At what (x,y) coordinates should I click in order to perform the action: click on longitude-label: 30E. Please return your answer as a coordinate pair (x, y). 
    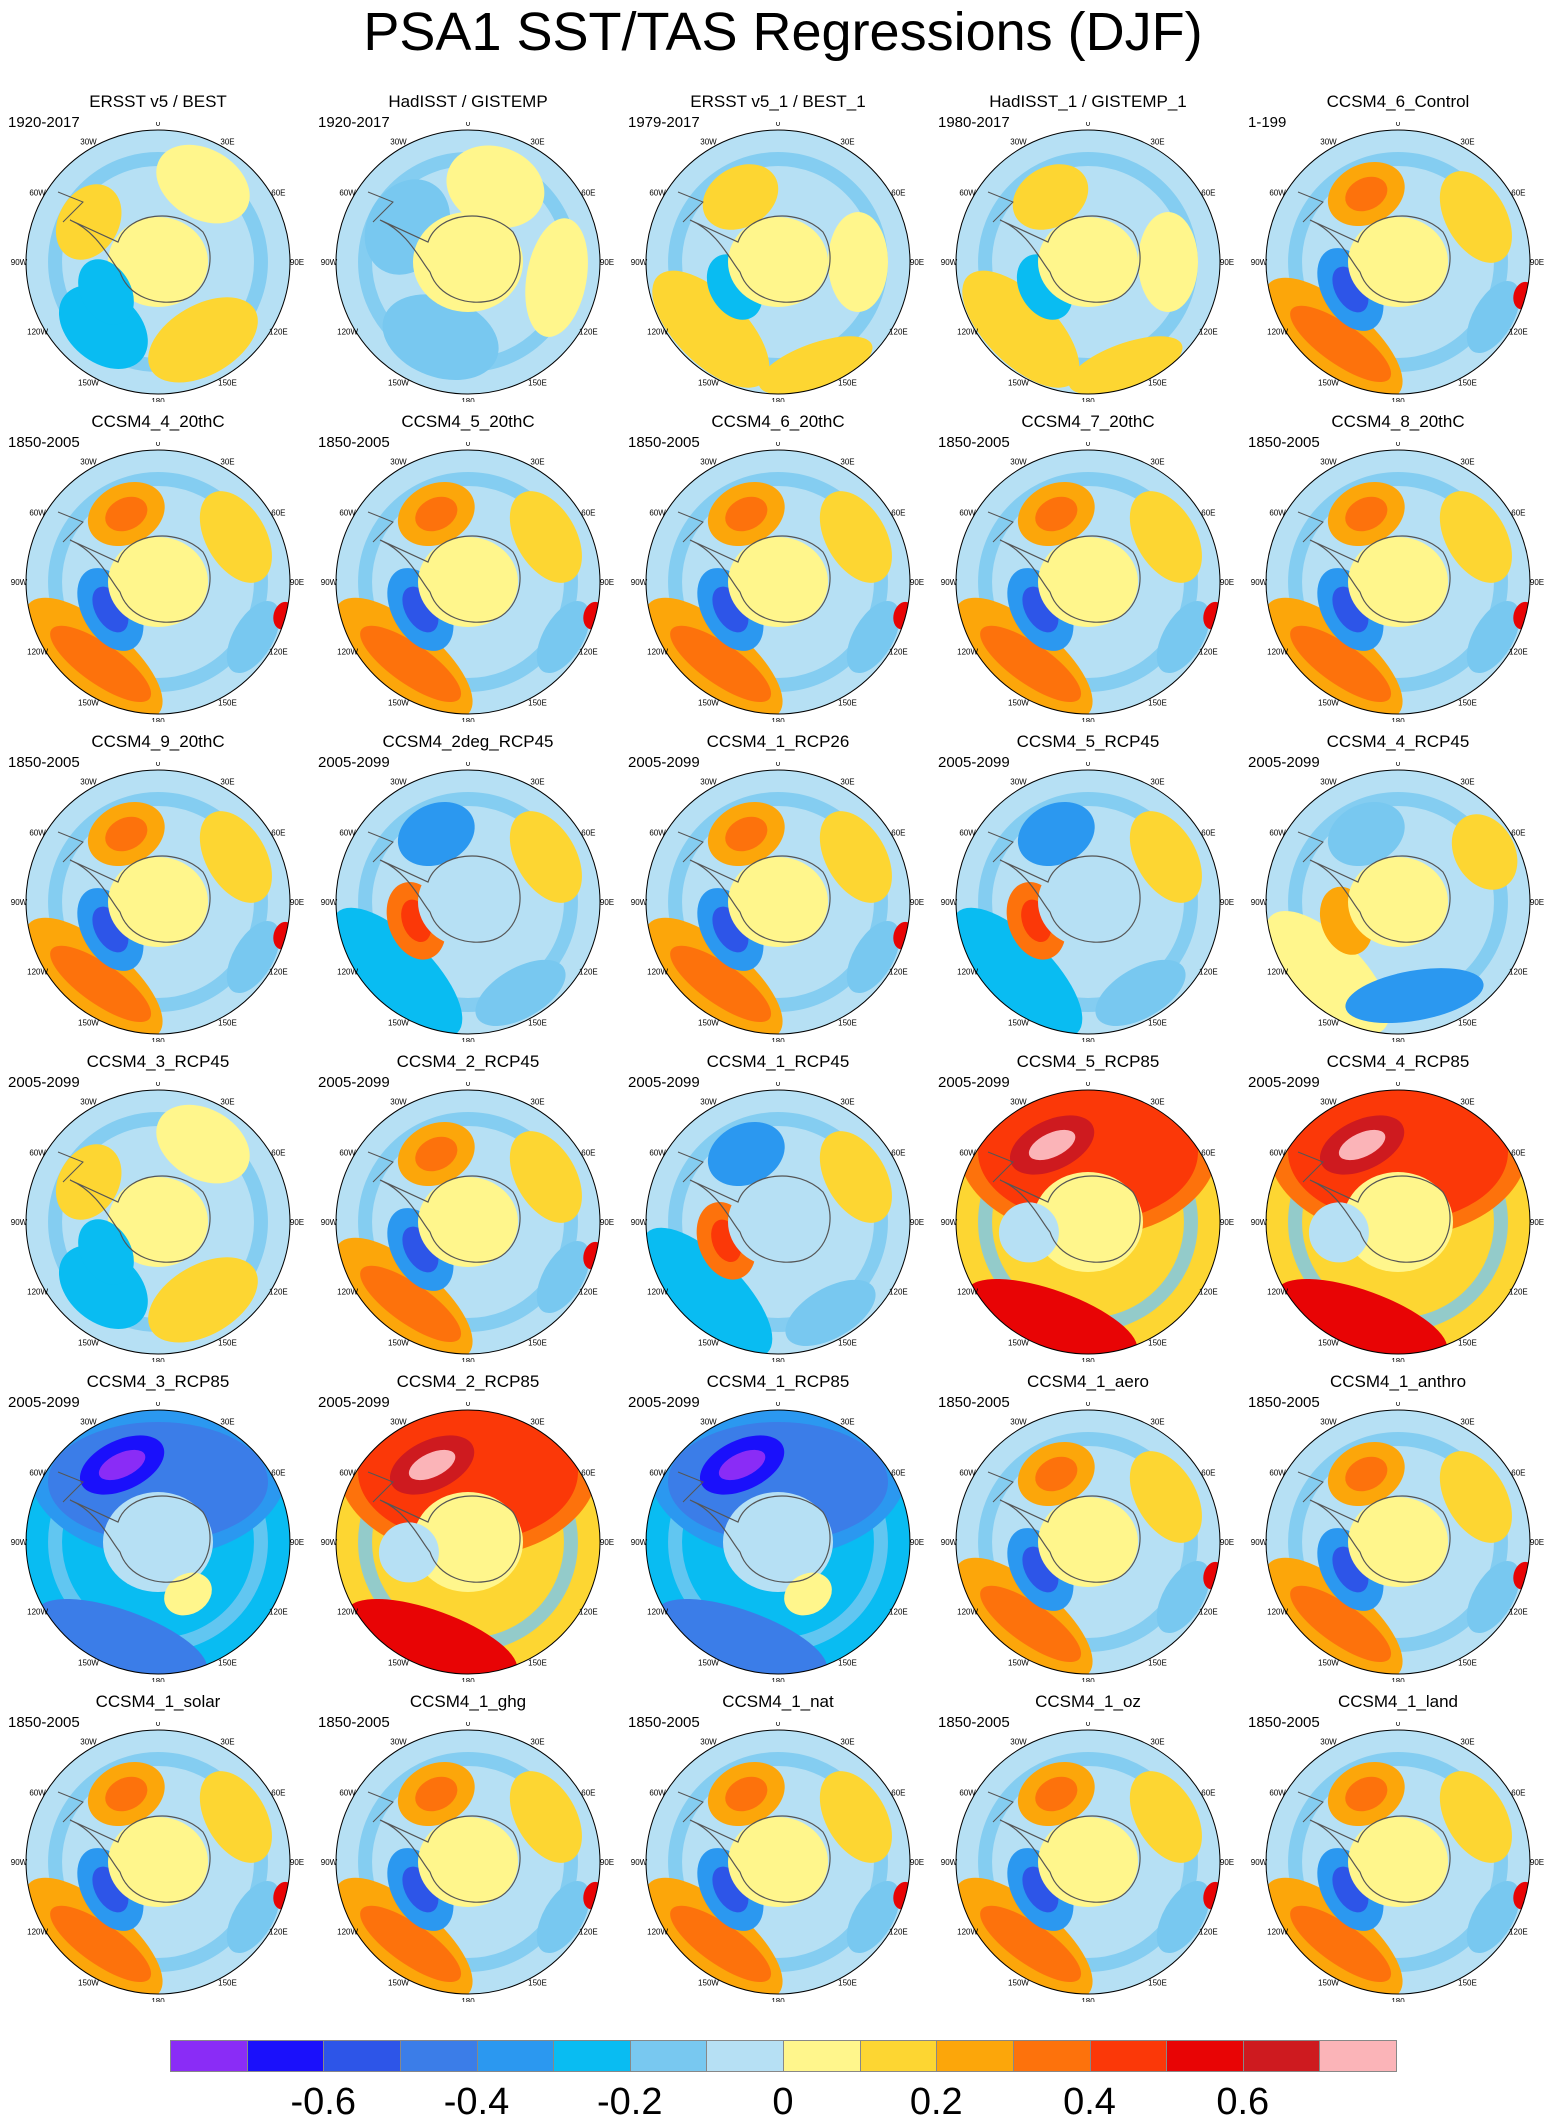
    Looking at the image, I should click on (1467, 1422).